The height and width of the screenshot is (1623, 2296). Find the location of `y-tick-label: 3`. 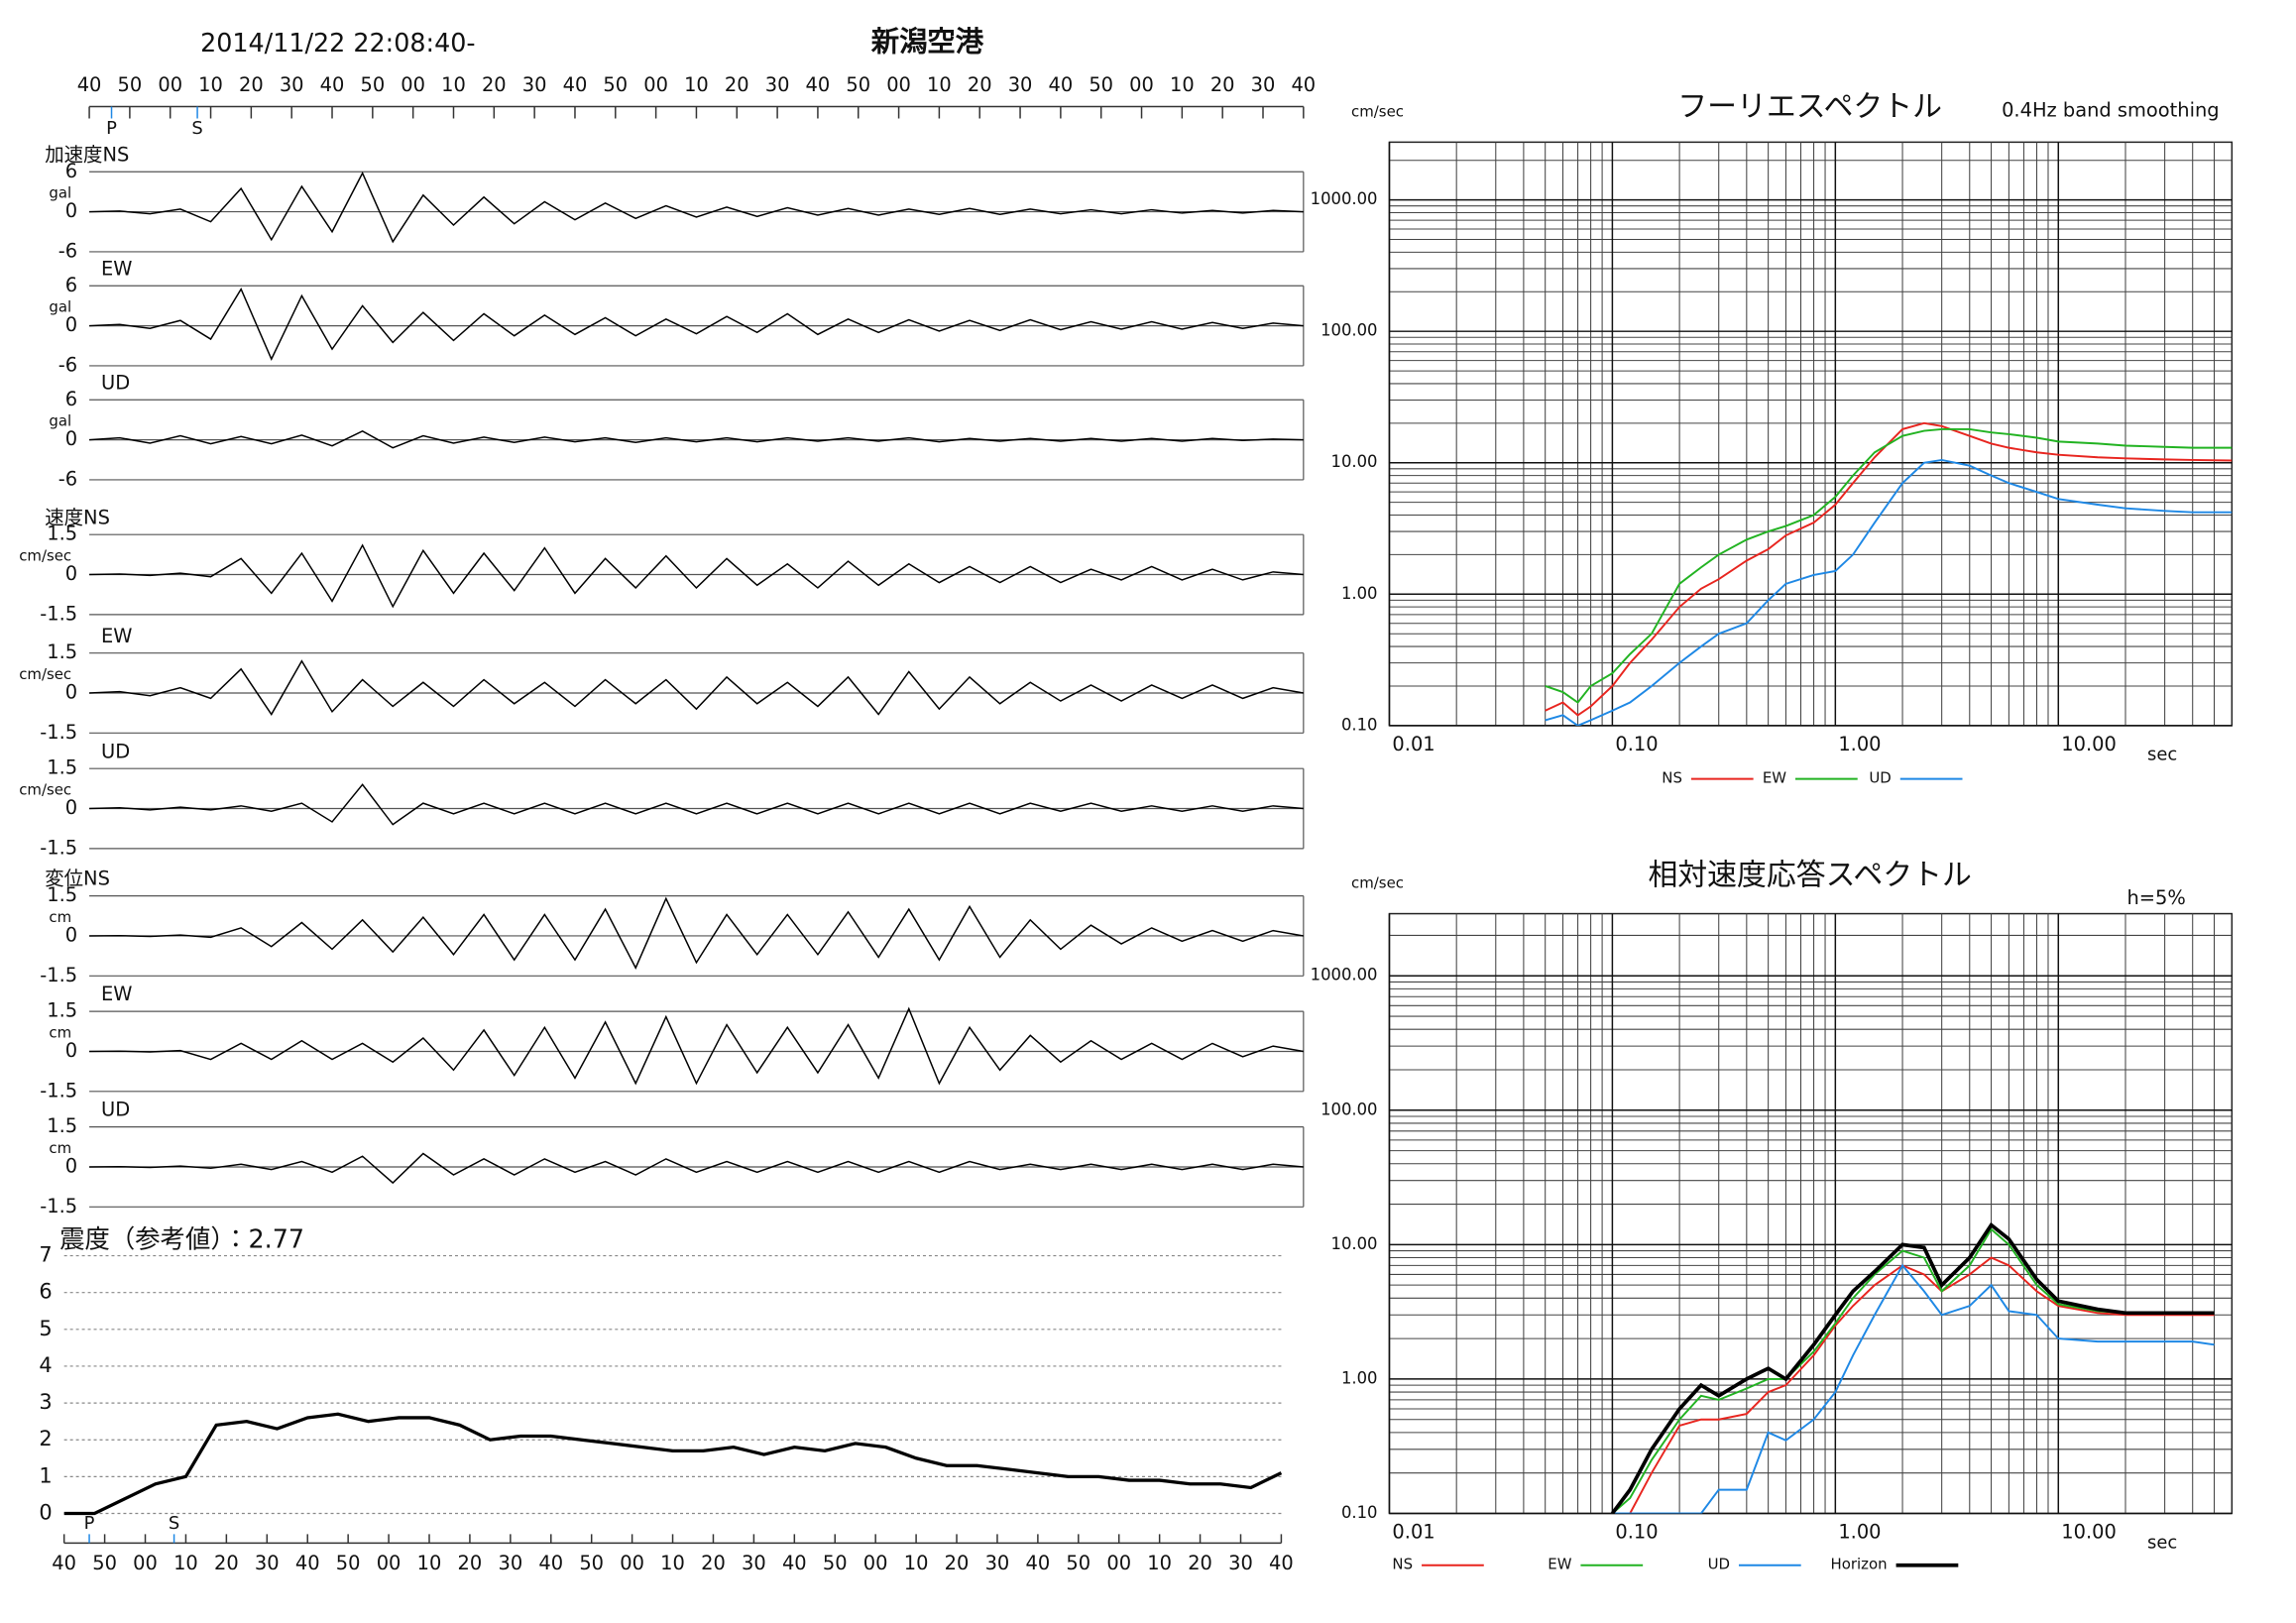

y-tick-label: 3 is located at coordinates (46, 1402).